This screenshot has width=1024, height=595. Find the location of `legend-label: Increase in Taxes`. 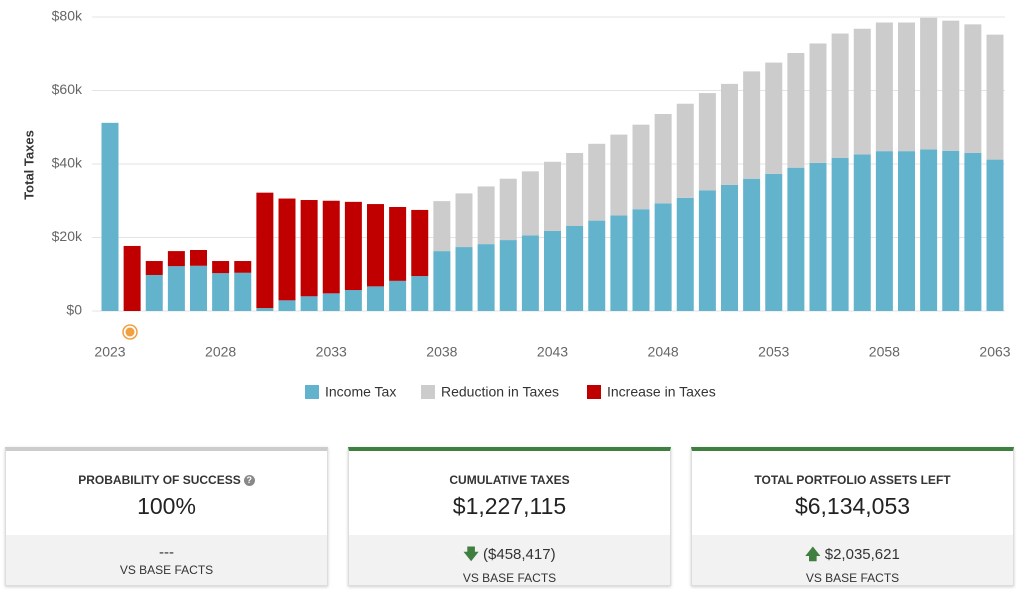

legend-label: Increase in Taxes is located at coordinates (661, 392).